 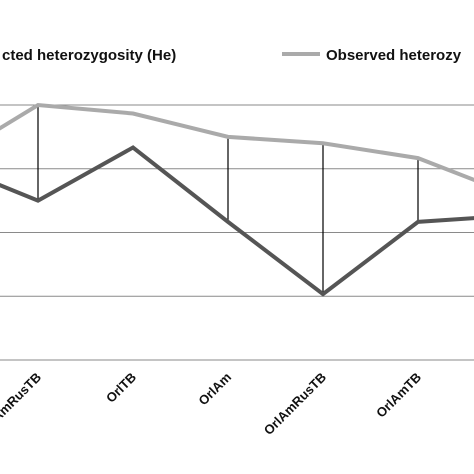 What do you see at coordinates (89, 55) in the screenshot?
I see `legend-label-expected: cted heterozygosity (He)` at bounding box center [89, 55].